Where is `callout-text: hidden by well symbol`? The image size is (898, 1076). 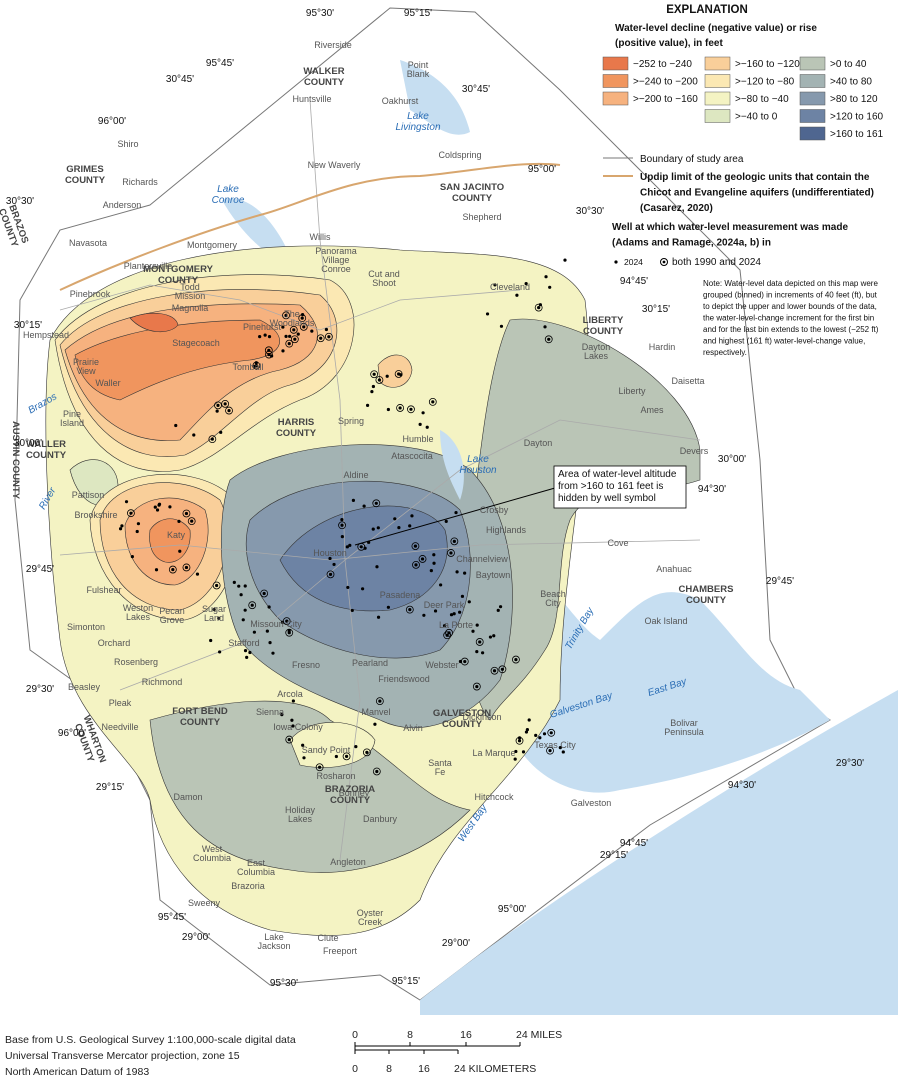
callout-text: hidden by well symbol is located at coordinates (607, 498).